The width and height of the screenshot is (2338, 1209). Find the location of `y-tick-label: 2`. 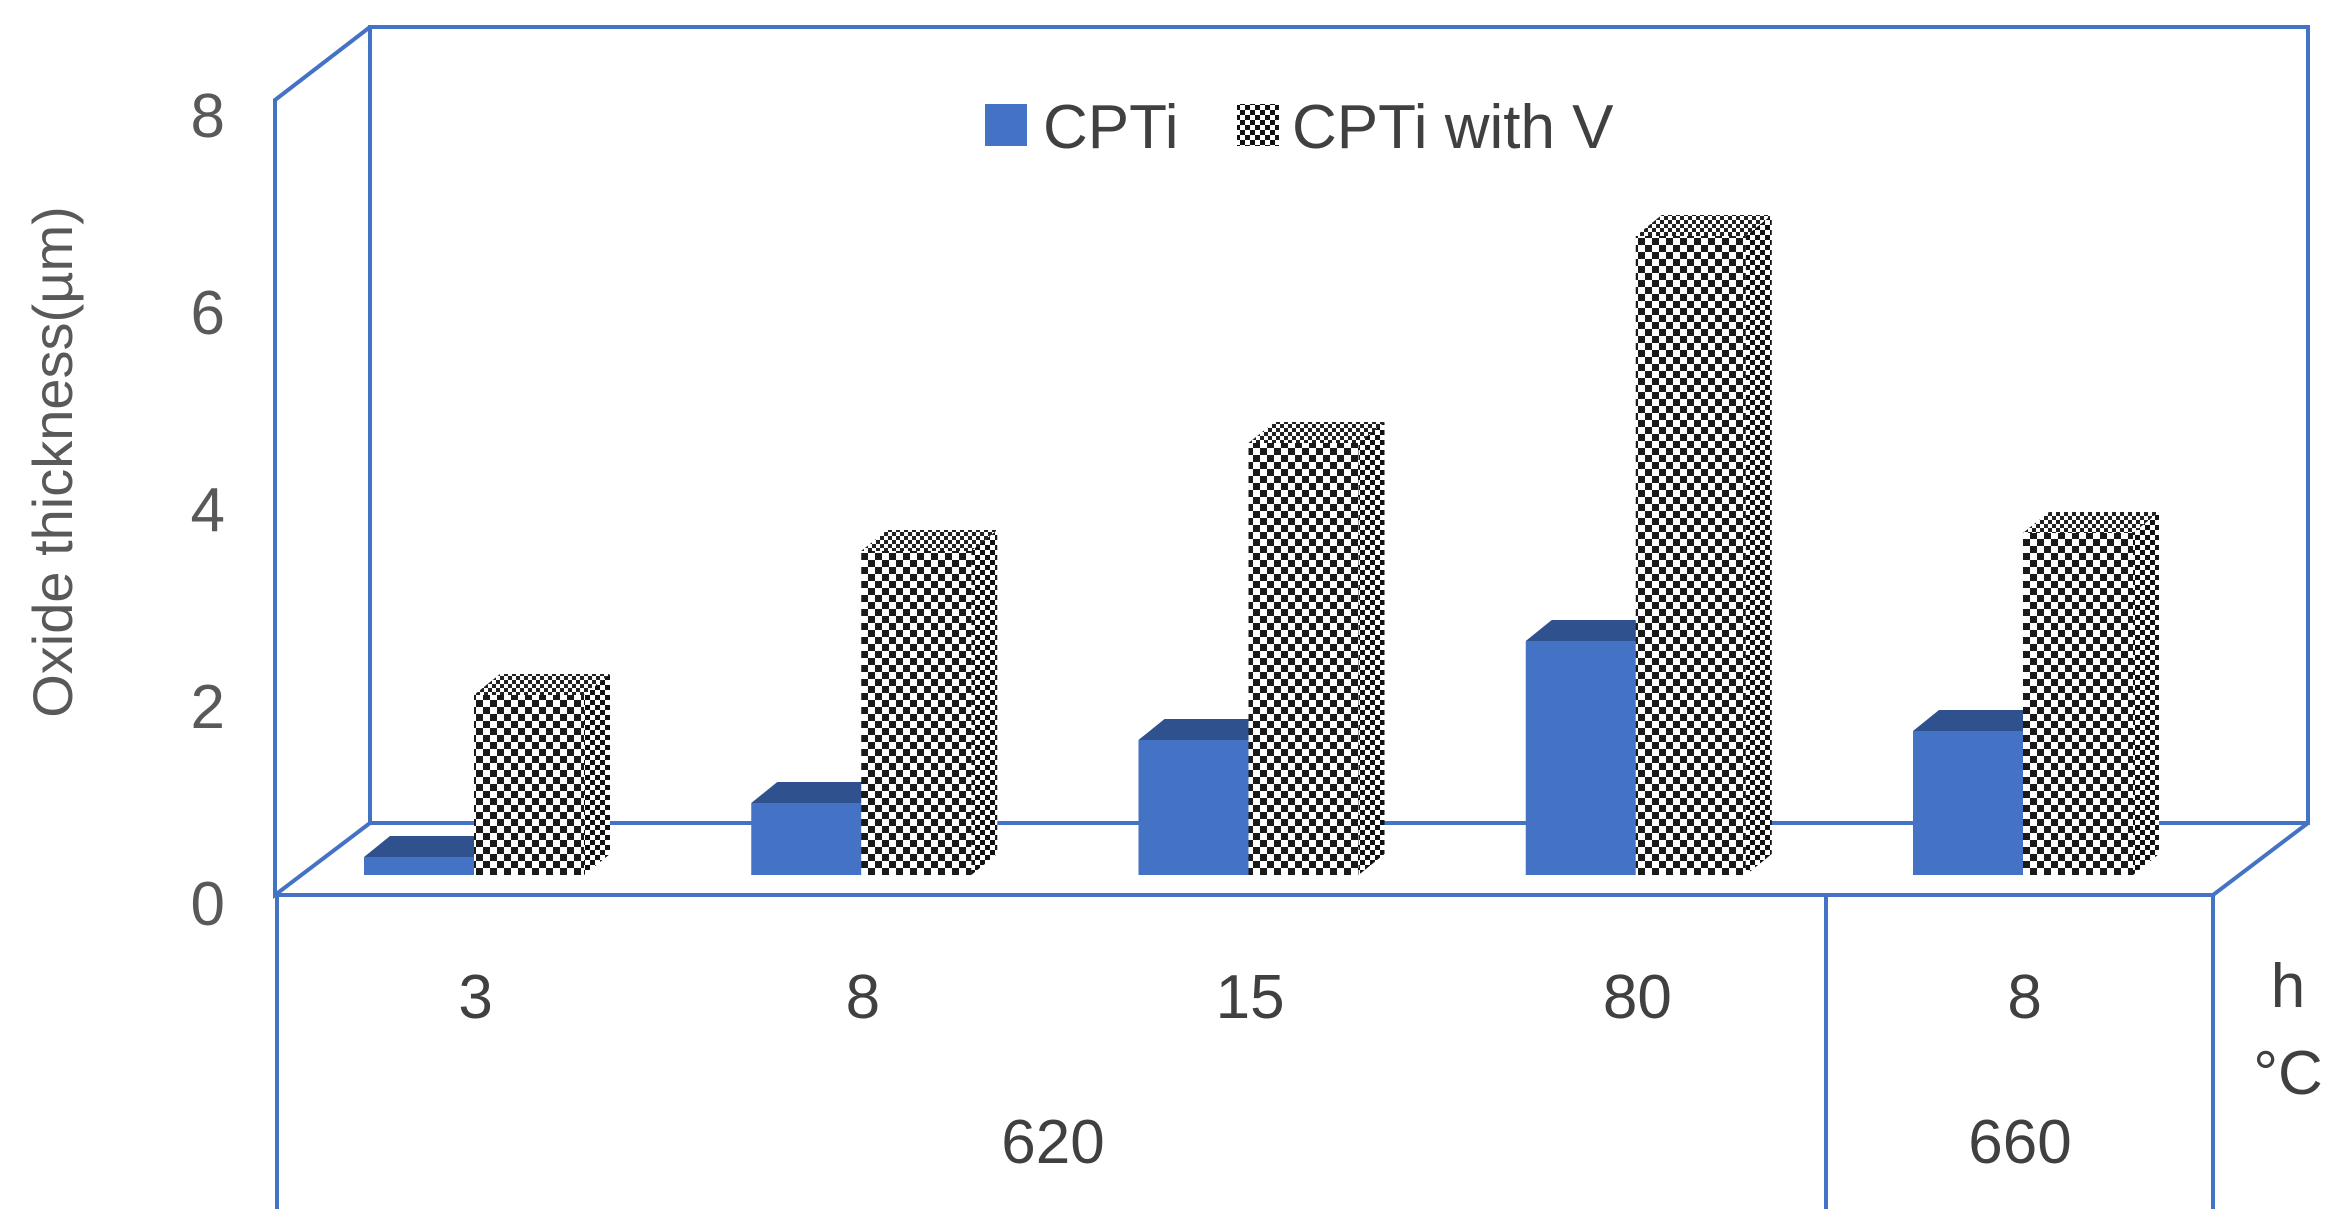

y-tick-label: 2 is located at coordinates (208, 707).